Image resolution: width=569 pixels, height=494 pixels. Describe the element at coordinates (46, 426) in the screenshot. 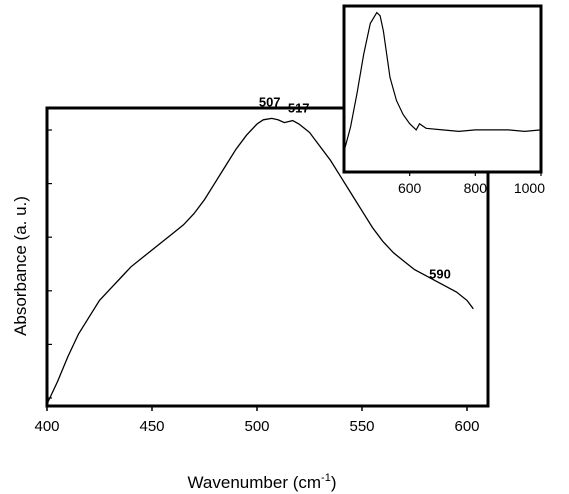

I see `main-x-tick-label: 400` at that location.